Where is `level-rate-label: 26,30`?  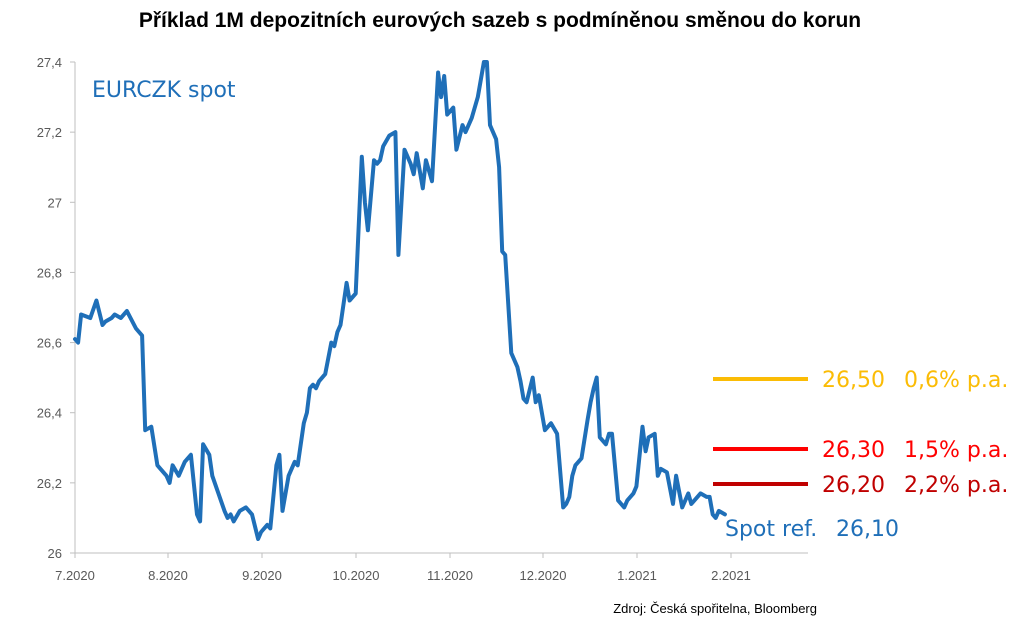
level-rate-label: 26,30 is located at coordinates (853, 450).